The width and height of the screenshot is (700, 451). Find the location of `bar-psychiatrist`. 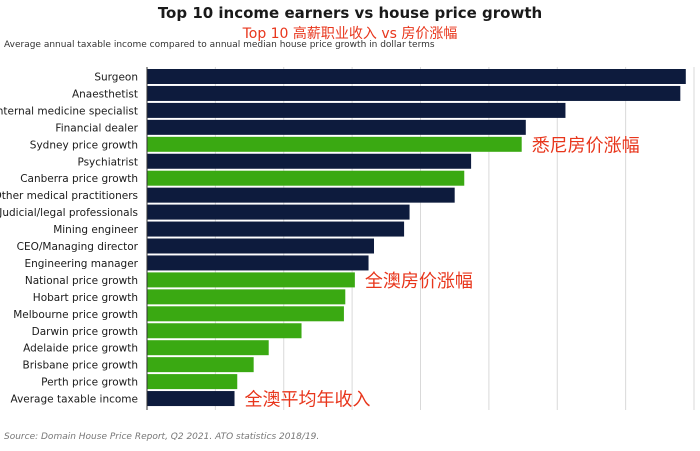

bar-psychiatrist is located at coordinates (309, 161).